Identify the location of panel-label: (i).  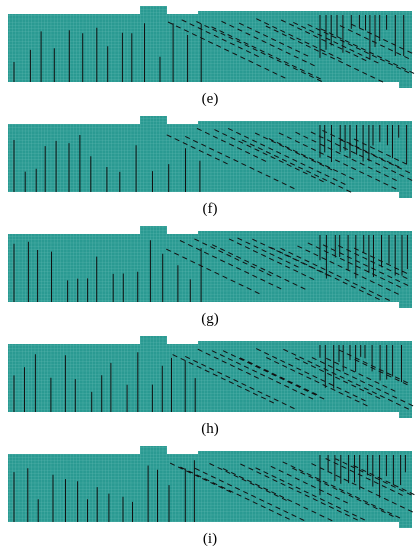
(210, 539).